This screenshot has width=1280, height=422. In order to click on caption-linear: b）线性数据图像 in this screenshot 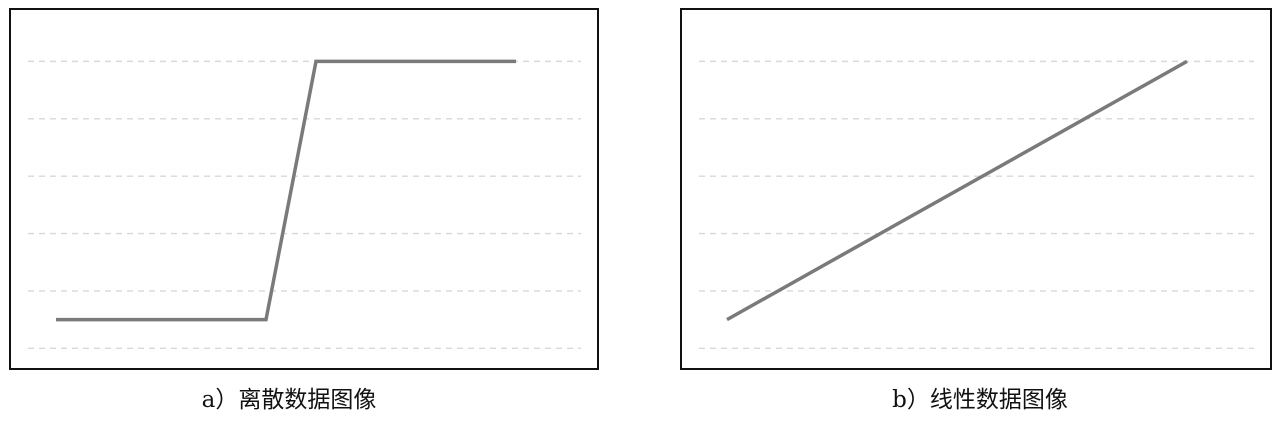, I will do `click(980, 400)`.